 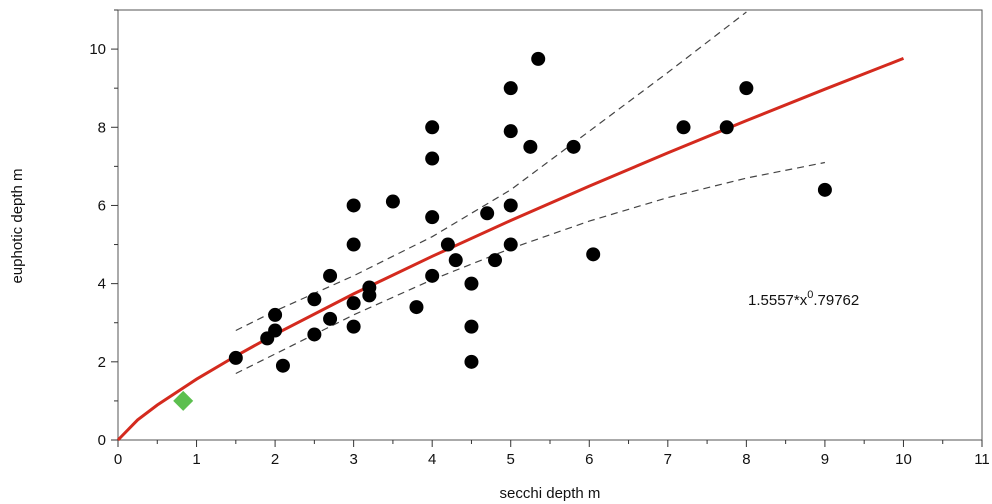 I want to click on x-tick-label: 1, so click(x=196, y=459).